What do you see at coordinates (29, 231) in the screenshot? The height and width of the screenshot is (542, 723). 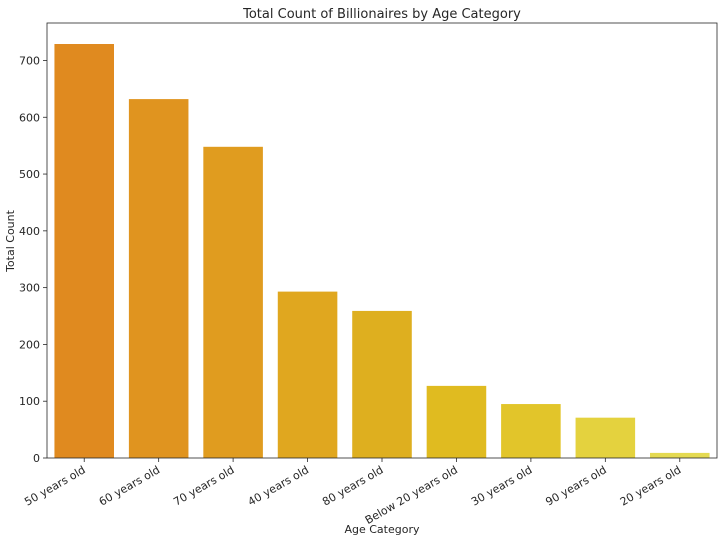 I see `y-tick-label-4: 400` at bounding box center [29, 231].